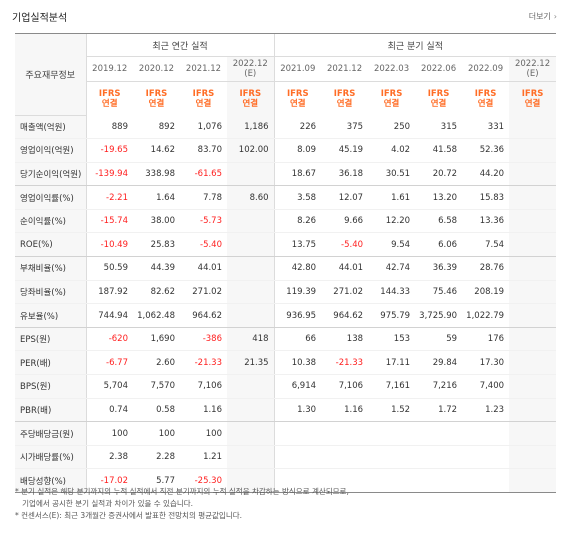 This screenshot has width=569, height=535. Describe the element at coordinates (109, 480) in the screenshot. I see `table-cell: -17.02` at that location.